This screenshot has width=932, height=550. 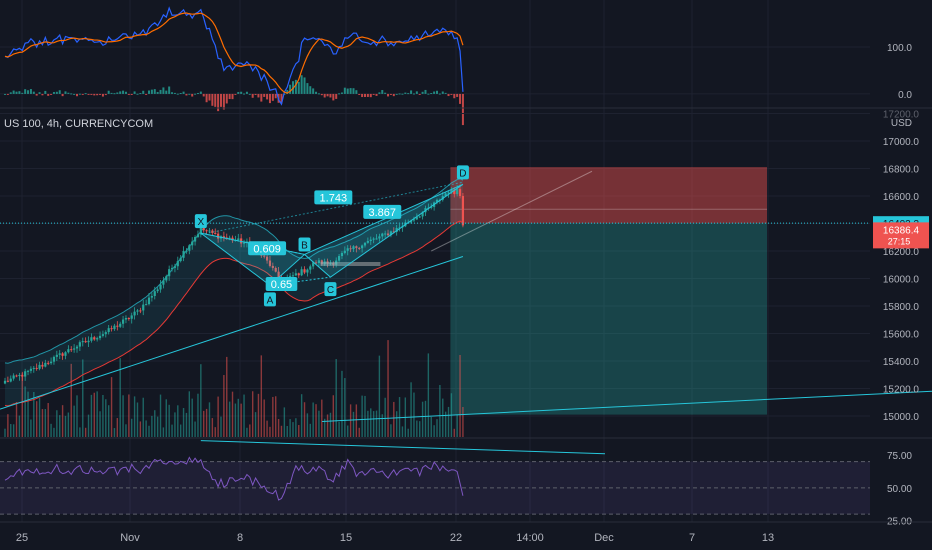 I want to click on ratio-label: 1.743, so click(x=334, y=198).